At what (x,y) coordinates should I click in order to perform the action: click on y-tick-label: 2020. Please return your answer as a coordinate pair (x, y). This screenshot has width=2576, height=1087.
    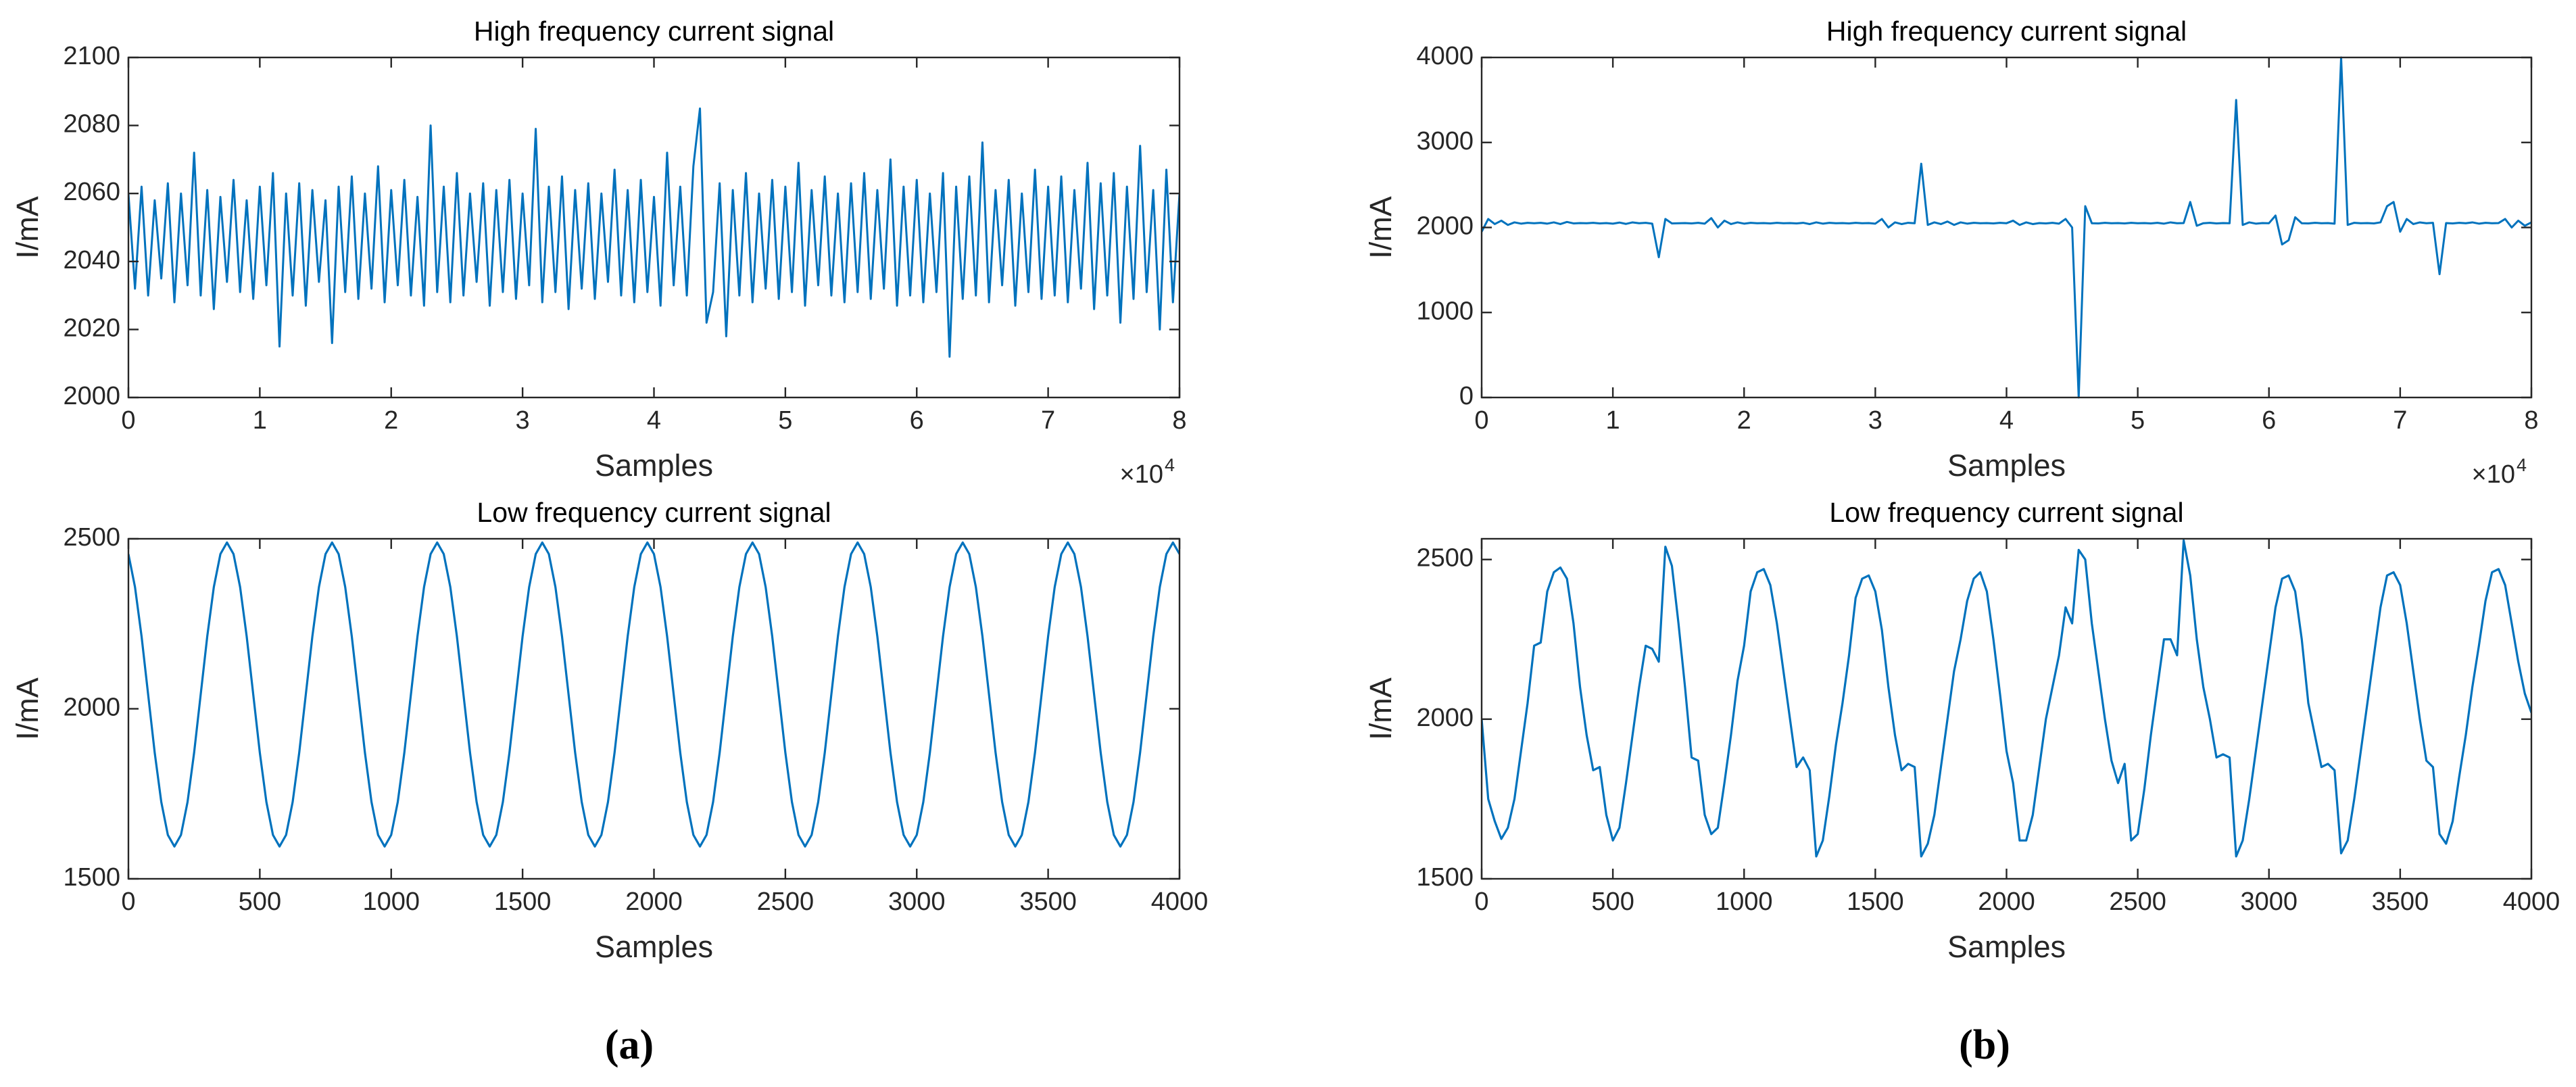
    Looking at the image, I should click on (91, 328).